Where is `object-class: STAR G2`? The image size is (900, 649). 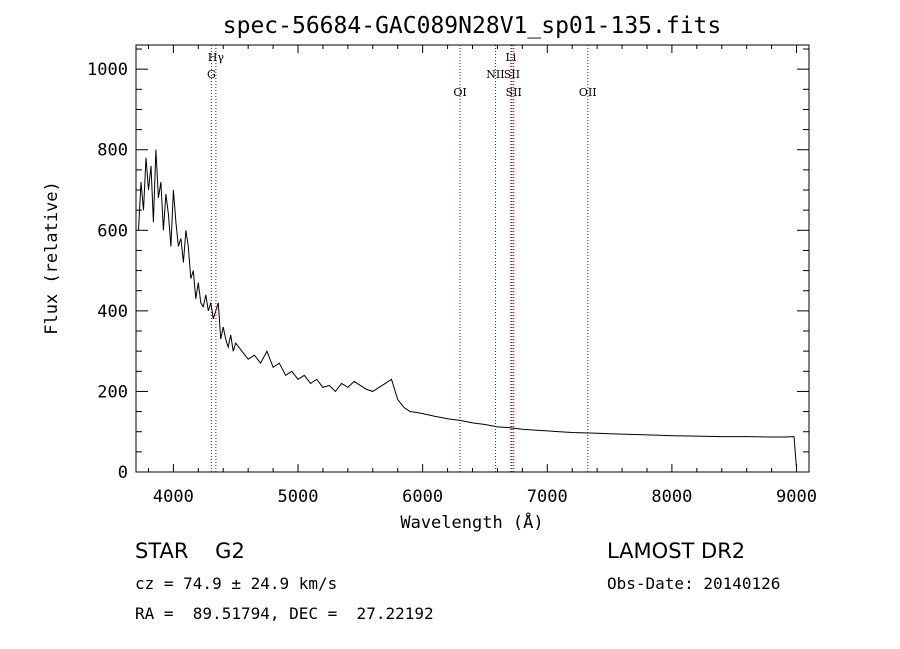
object-class: STAR G2 is located at coordinates (190, 551).